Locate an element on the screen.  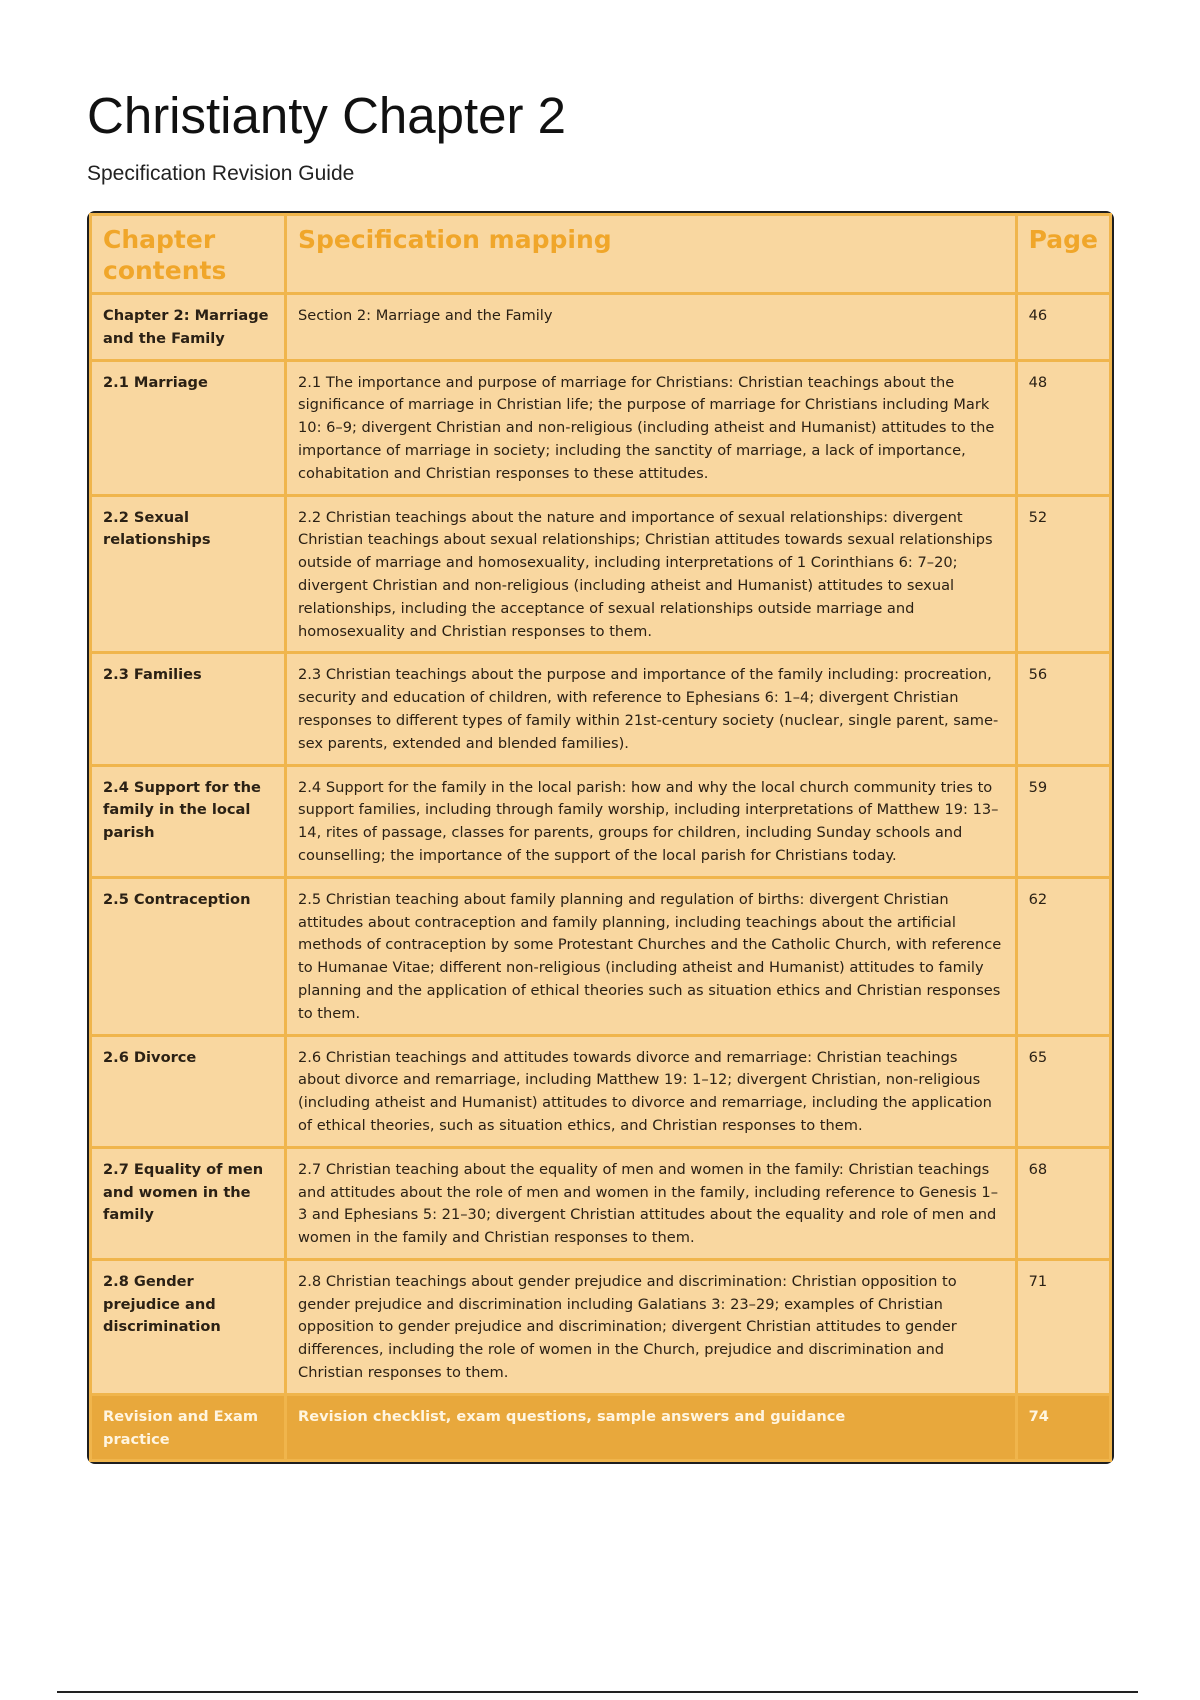
subtitle: Specification Revision Guide is located at coordinates (221, 173).